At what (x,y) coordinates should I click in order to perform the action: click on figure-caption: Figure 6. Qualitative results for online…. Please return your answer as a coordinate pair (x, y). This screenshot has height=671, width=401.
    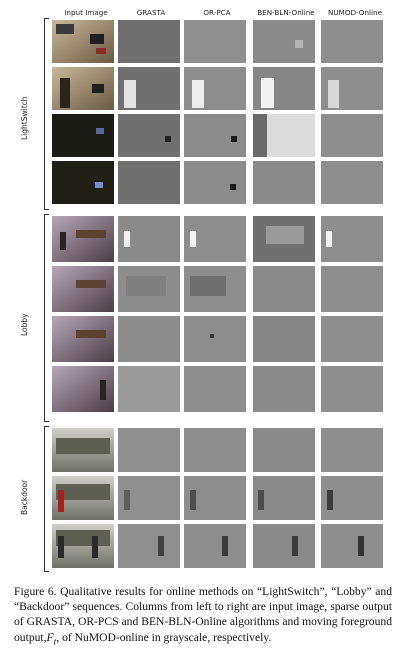
    Looking at the image, I should click on (203, 616).